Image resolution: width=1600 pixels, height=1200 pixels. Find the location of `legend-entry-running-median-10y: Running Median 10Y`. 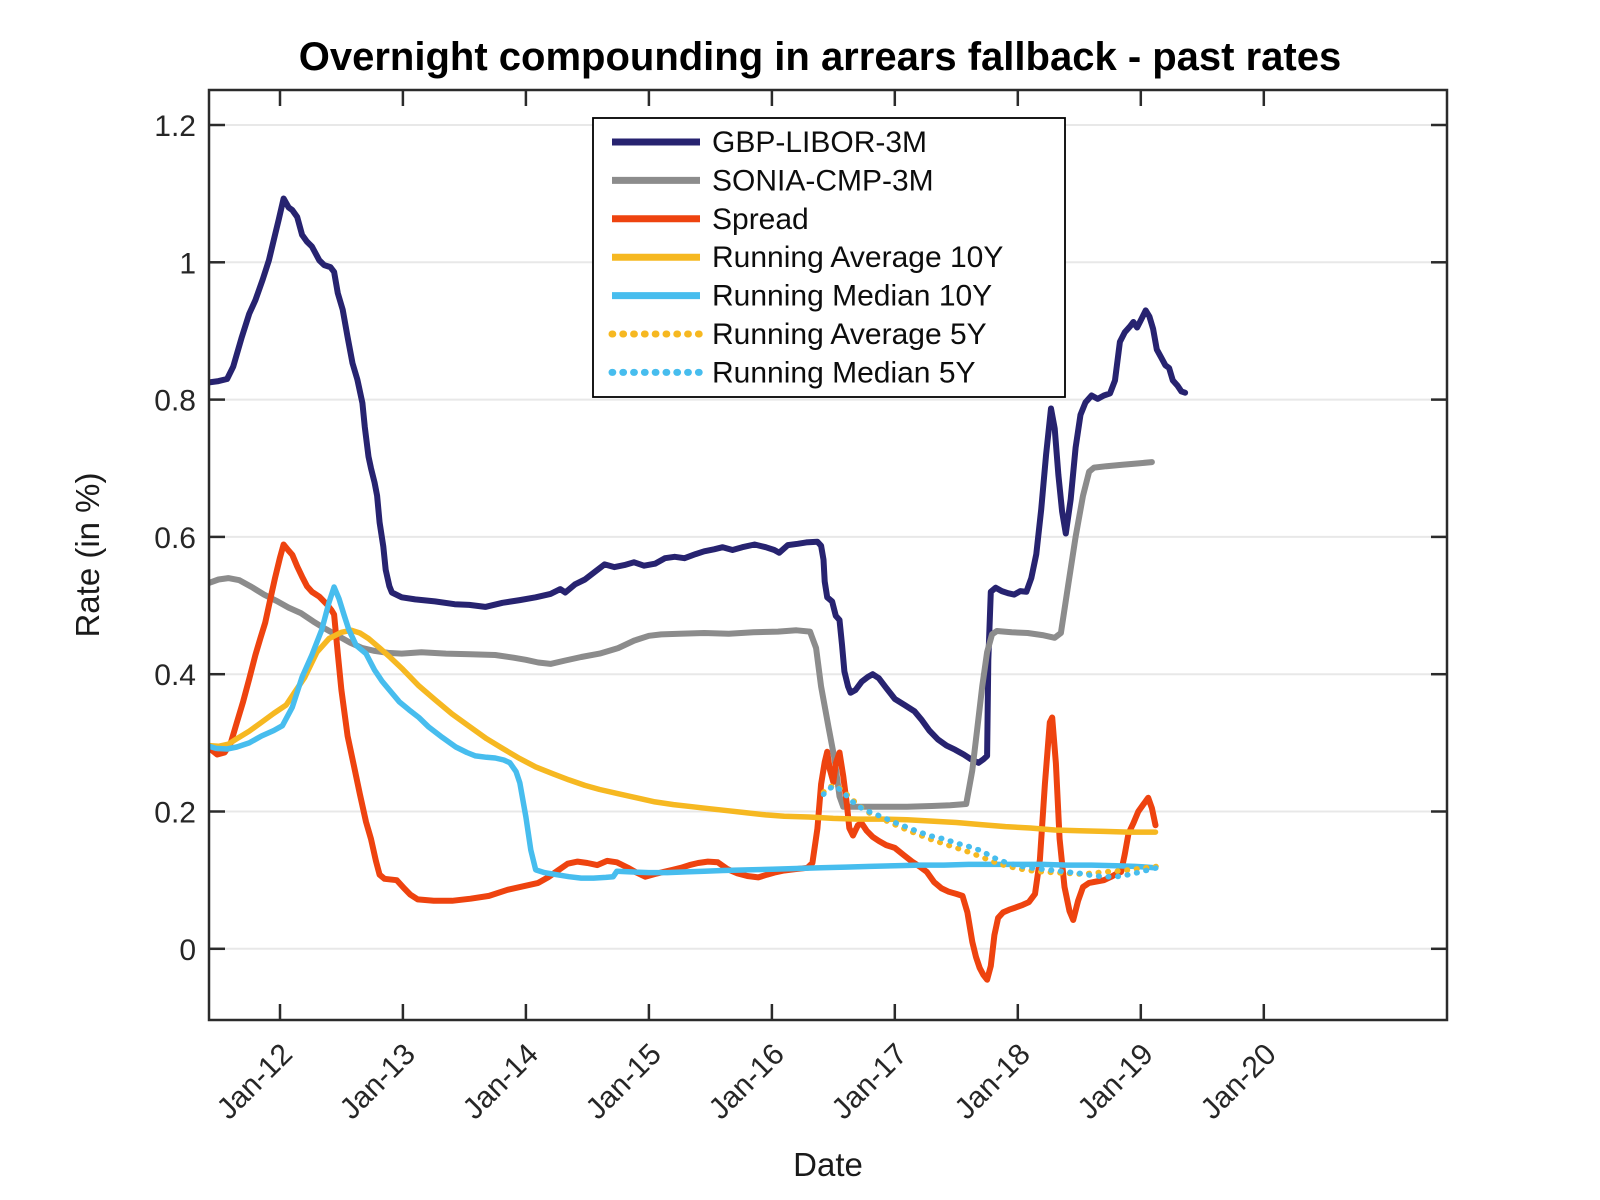

legend-entry-running-median-10y: Running Median 10Y is located at coordinates (802, 296).